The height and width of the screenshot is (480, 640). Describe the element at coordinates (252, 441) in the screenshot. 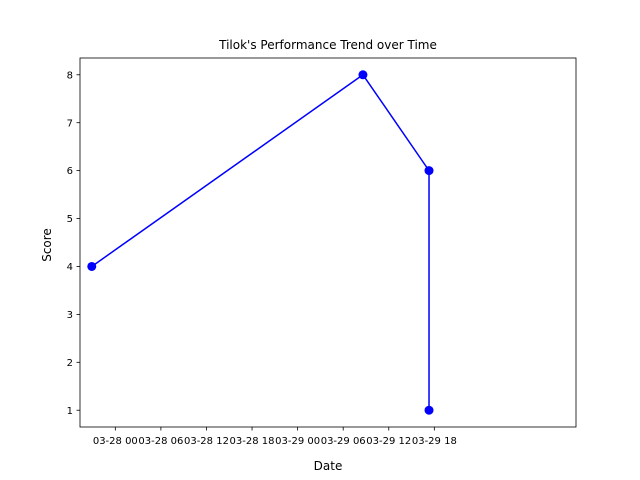

I see `x-tick-label: 03-28 18` at that location.